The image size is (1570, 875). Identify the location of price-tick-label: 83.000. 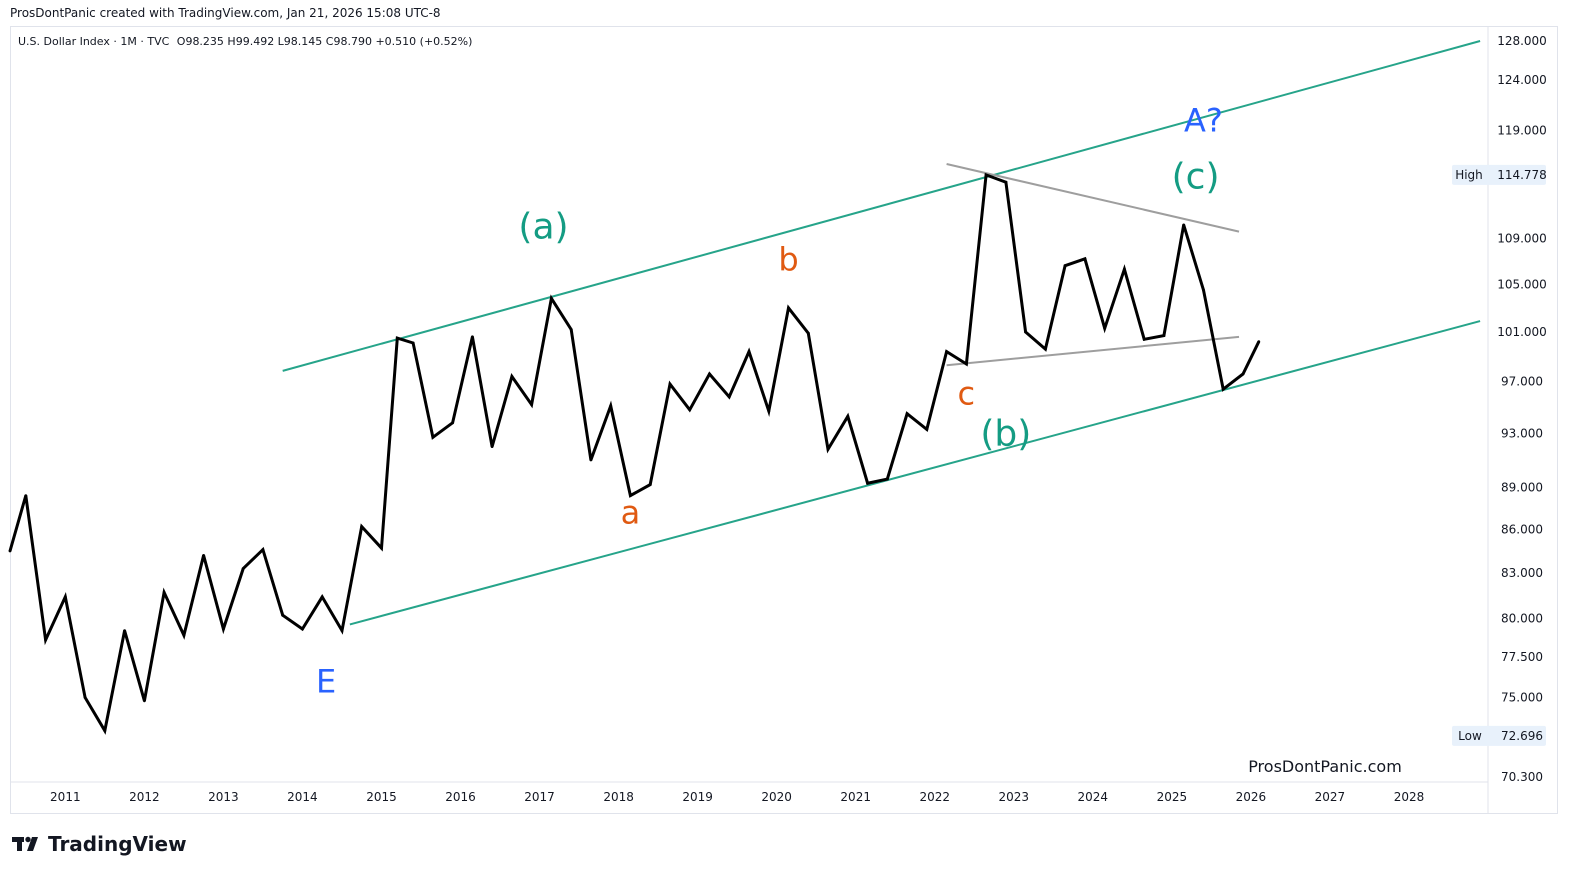
(1522, 573).